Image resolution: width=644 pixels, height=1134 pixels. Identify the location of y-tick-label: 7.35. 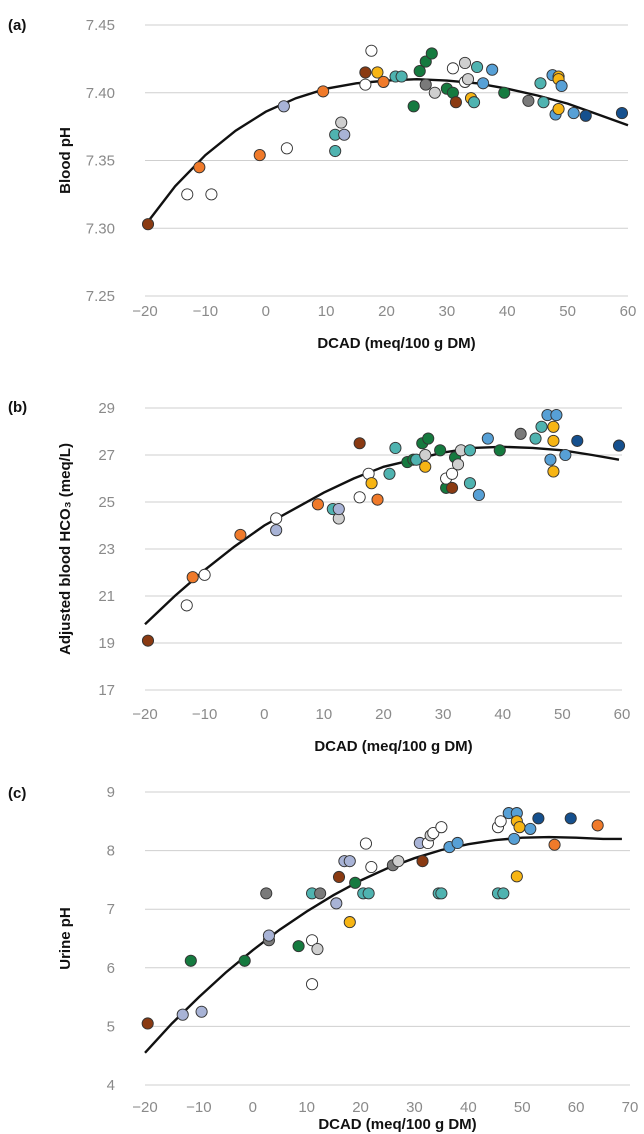
(100, 161).